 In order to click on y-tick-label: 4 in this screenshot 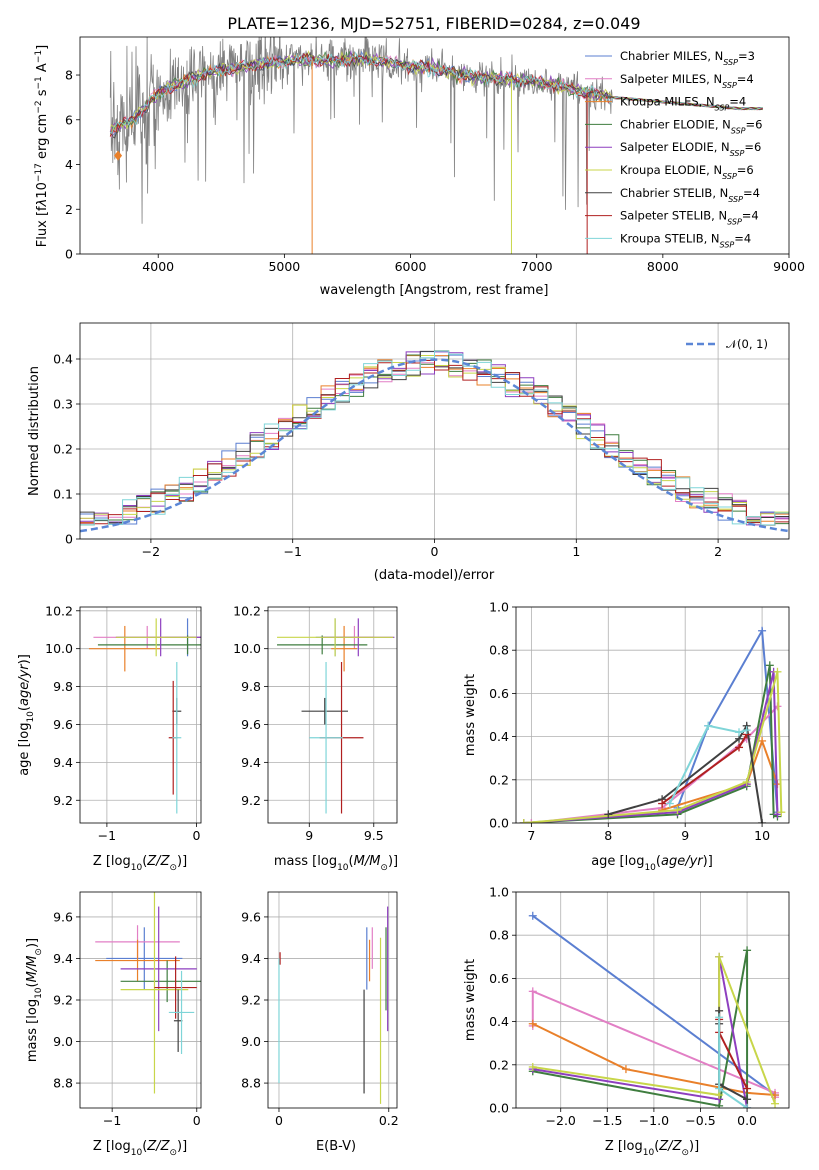, I will do `click(69, 164)`.